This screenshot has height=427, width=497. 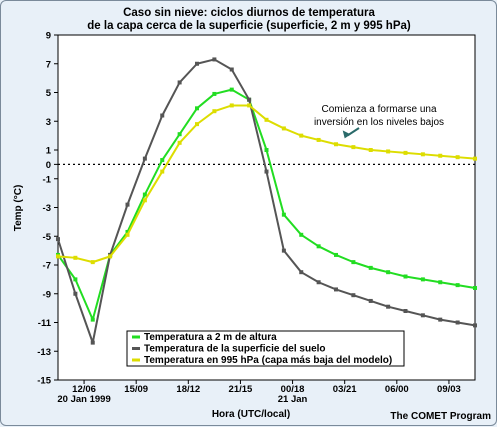 What do you see at coordinates (48, 36) in the screenshot?
I see `y-tick-label: 9` at bounding box center [48, 36].